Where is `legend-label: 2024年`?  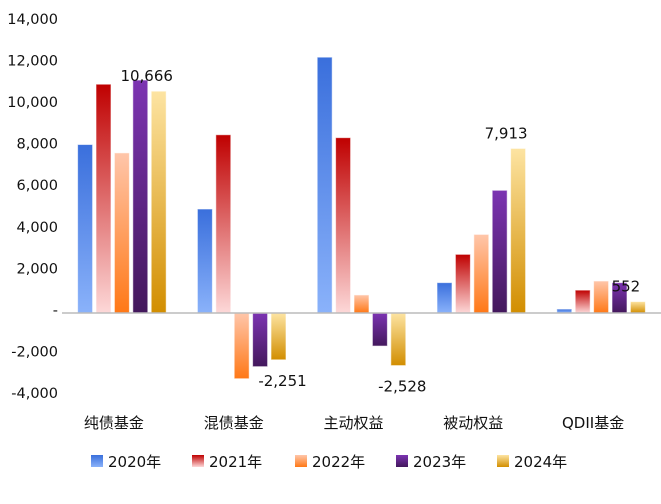
legend-label: 2024年 is located at coordinates (540, 462).